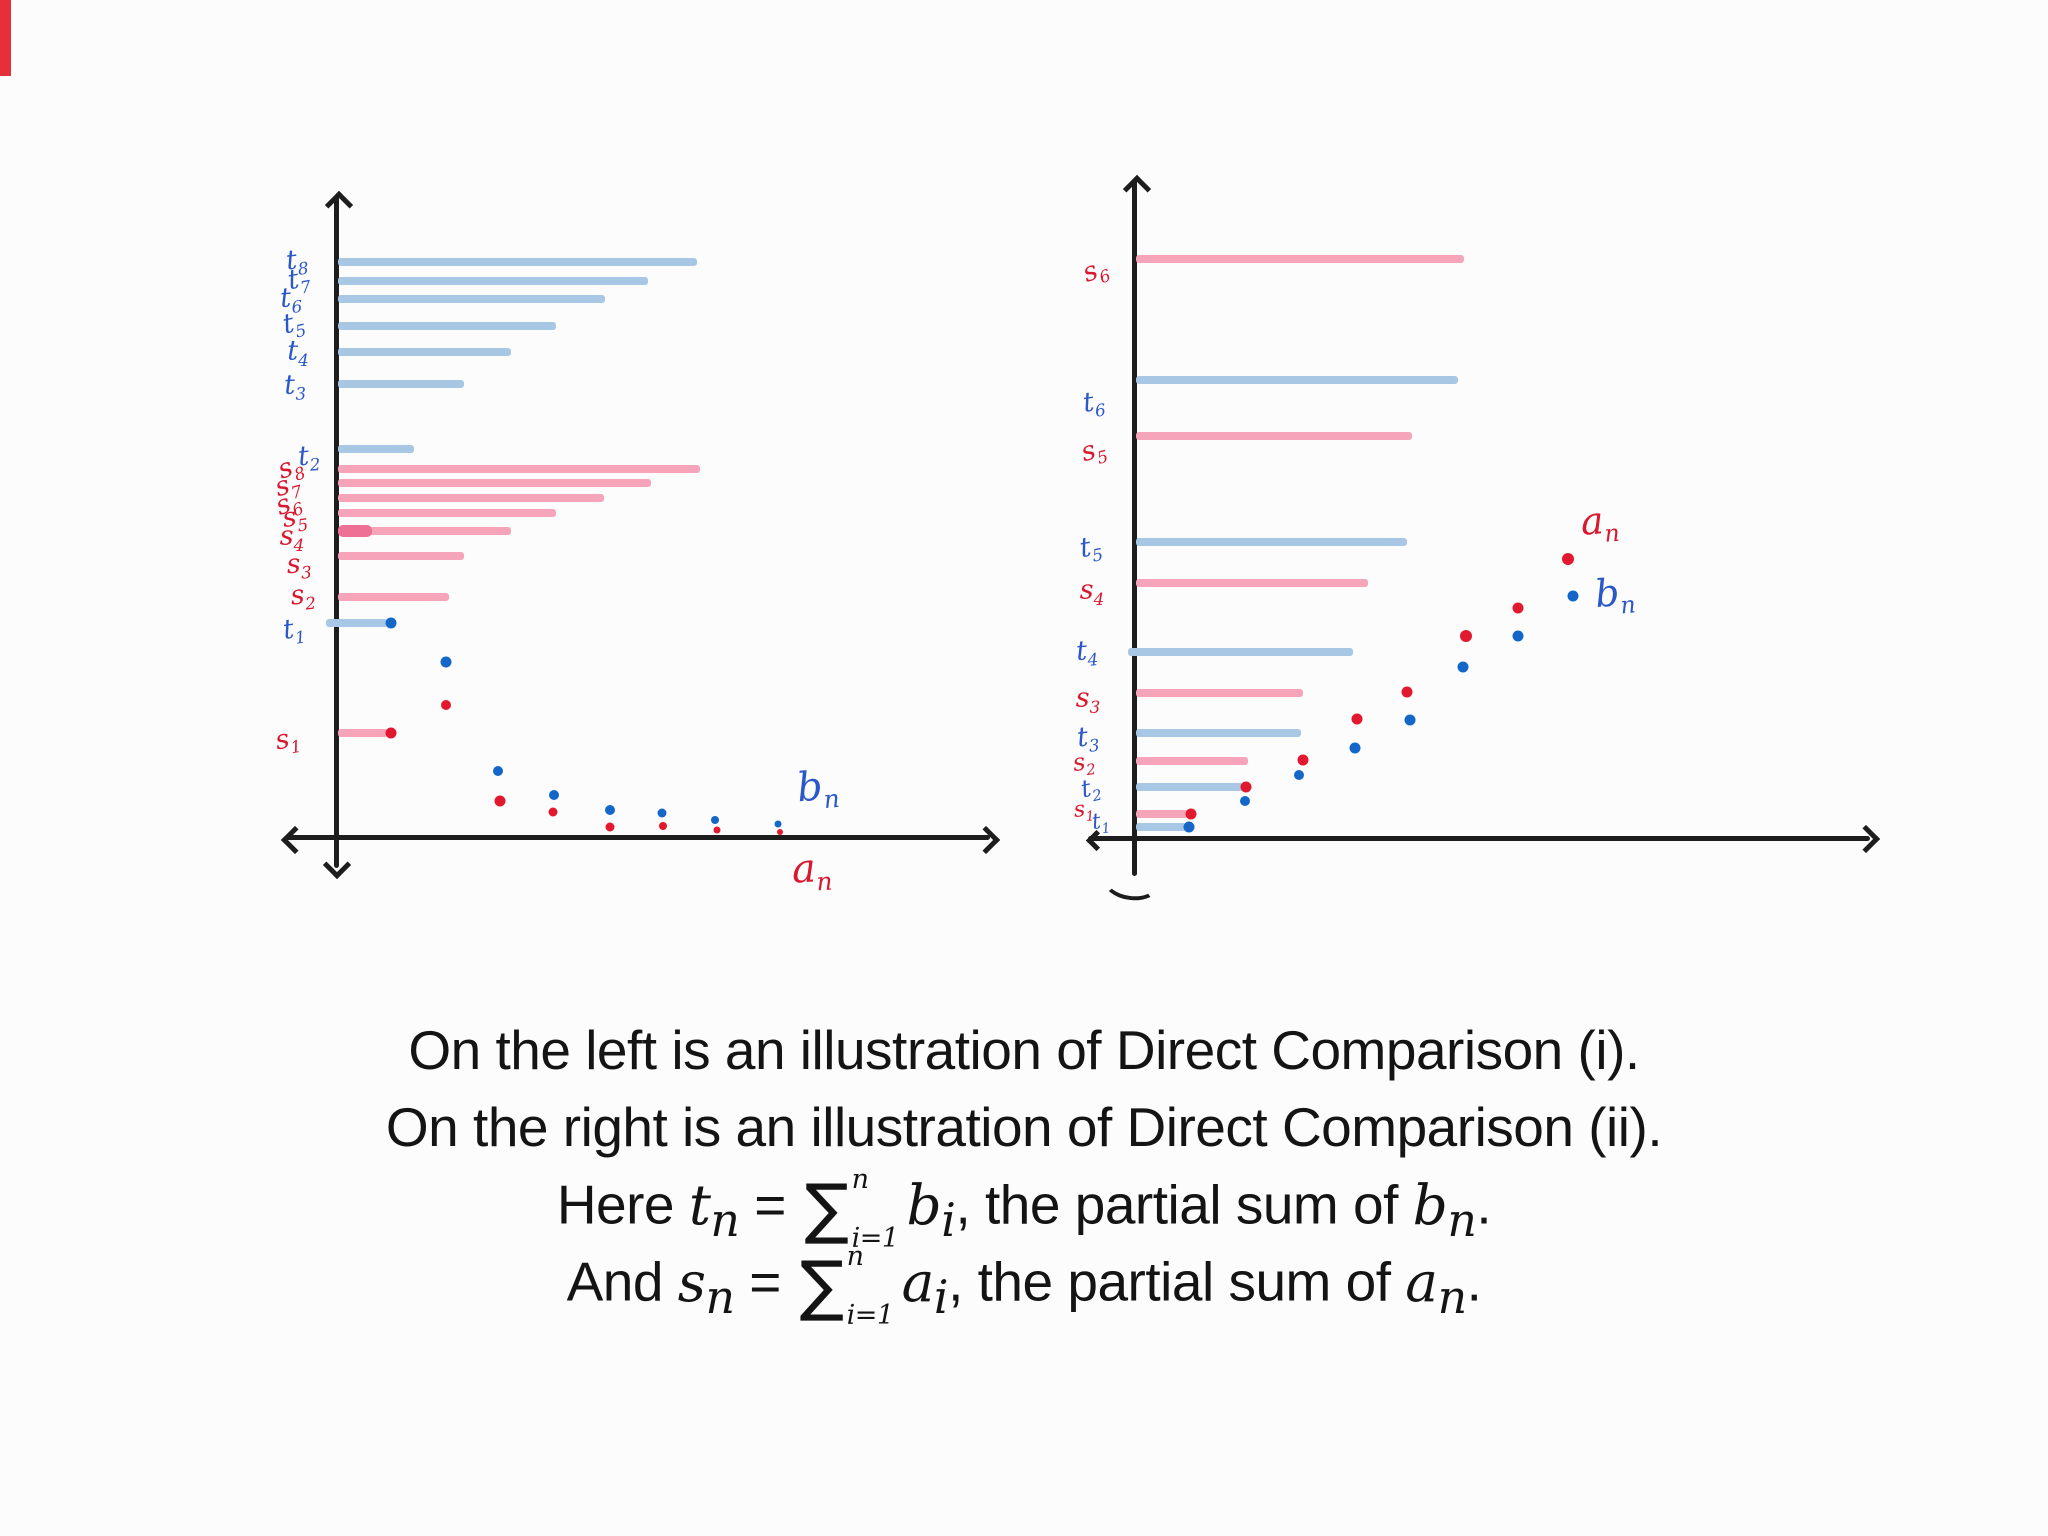 Image resolution: width=2048 pixels, height=1536 pixels. I want to click on math-variable: bi, so click(931, 1209).